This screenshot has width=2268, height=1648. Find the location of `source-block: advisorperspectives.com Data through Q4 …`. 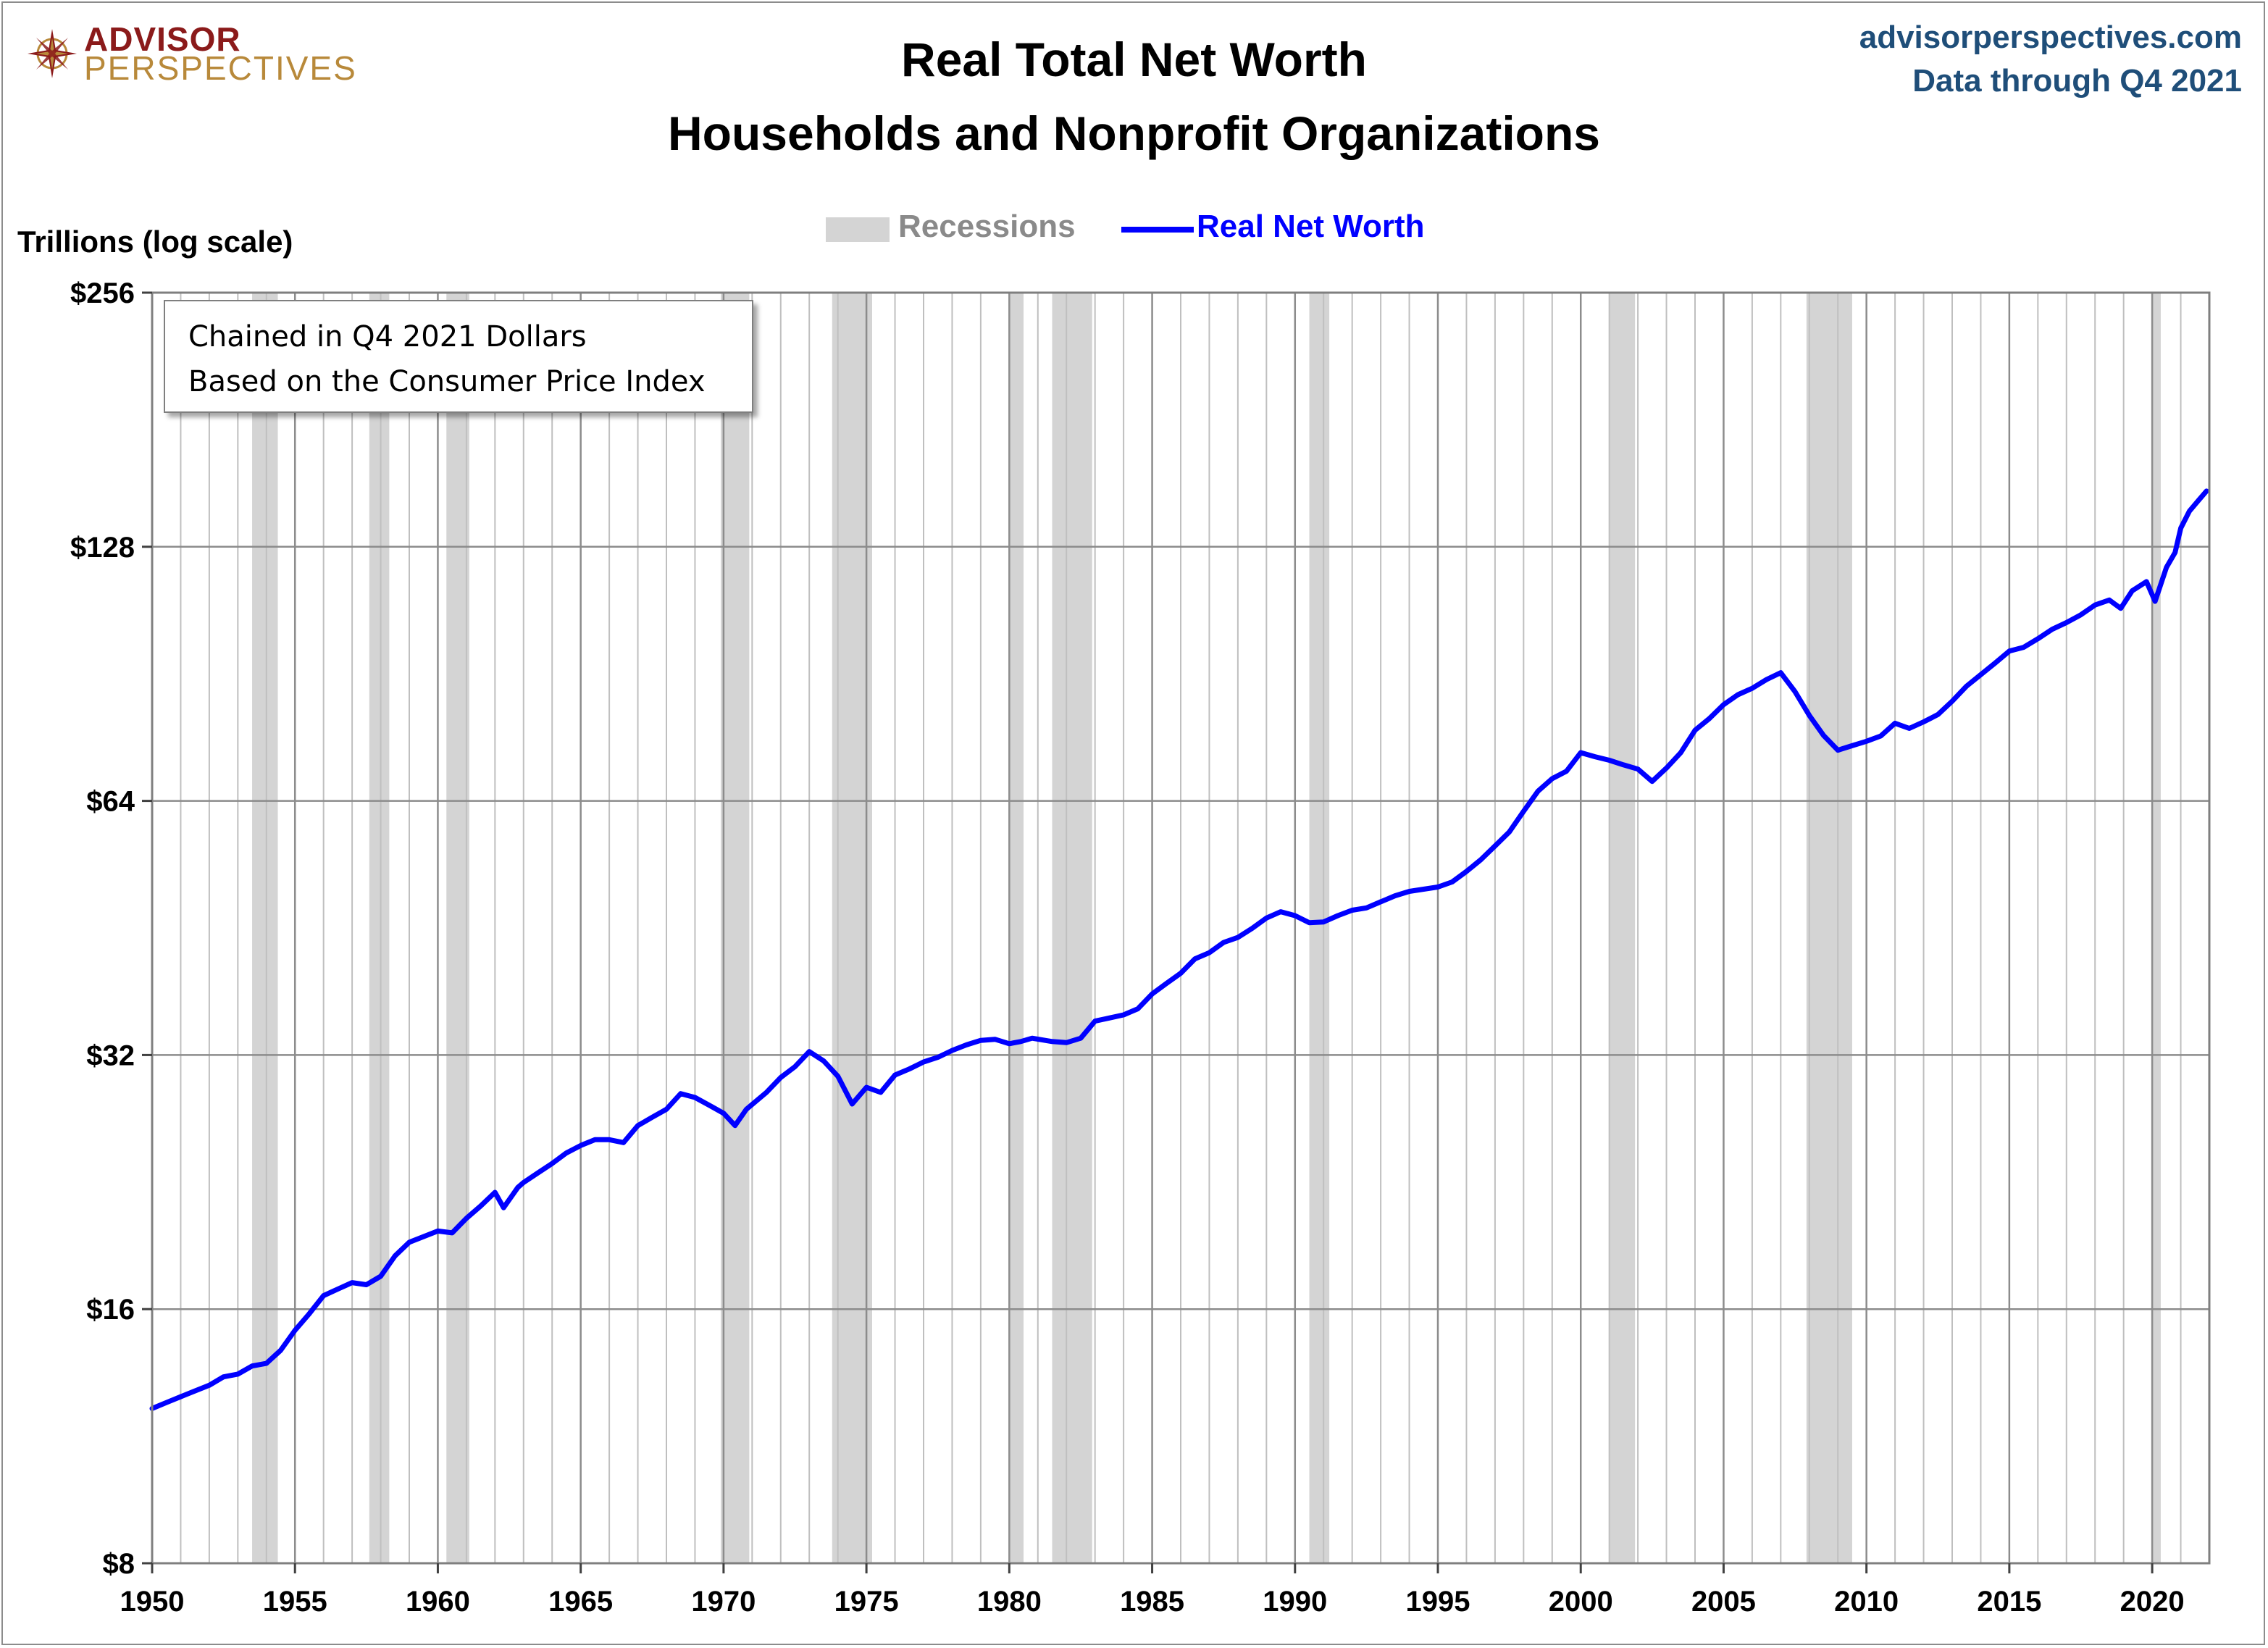

source-block: advisorperspectives.com Data through Q4 … is located at coordinates (2051, 59).